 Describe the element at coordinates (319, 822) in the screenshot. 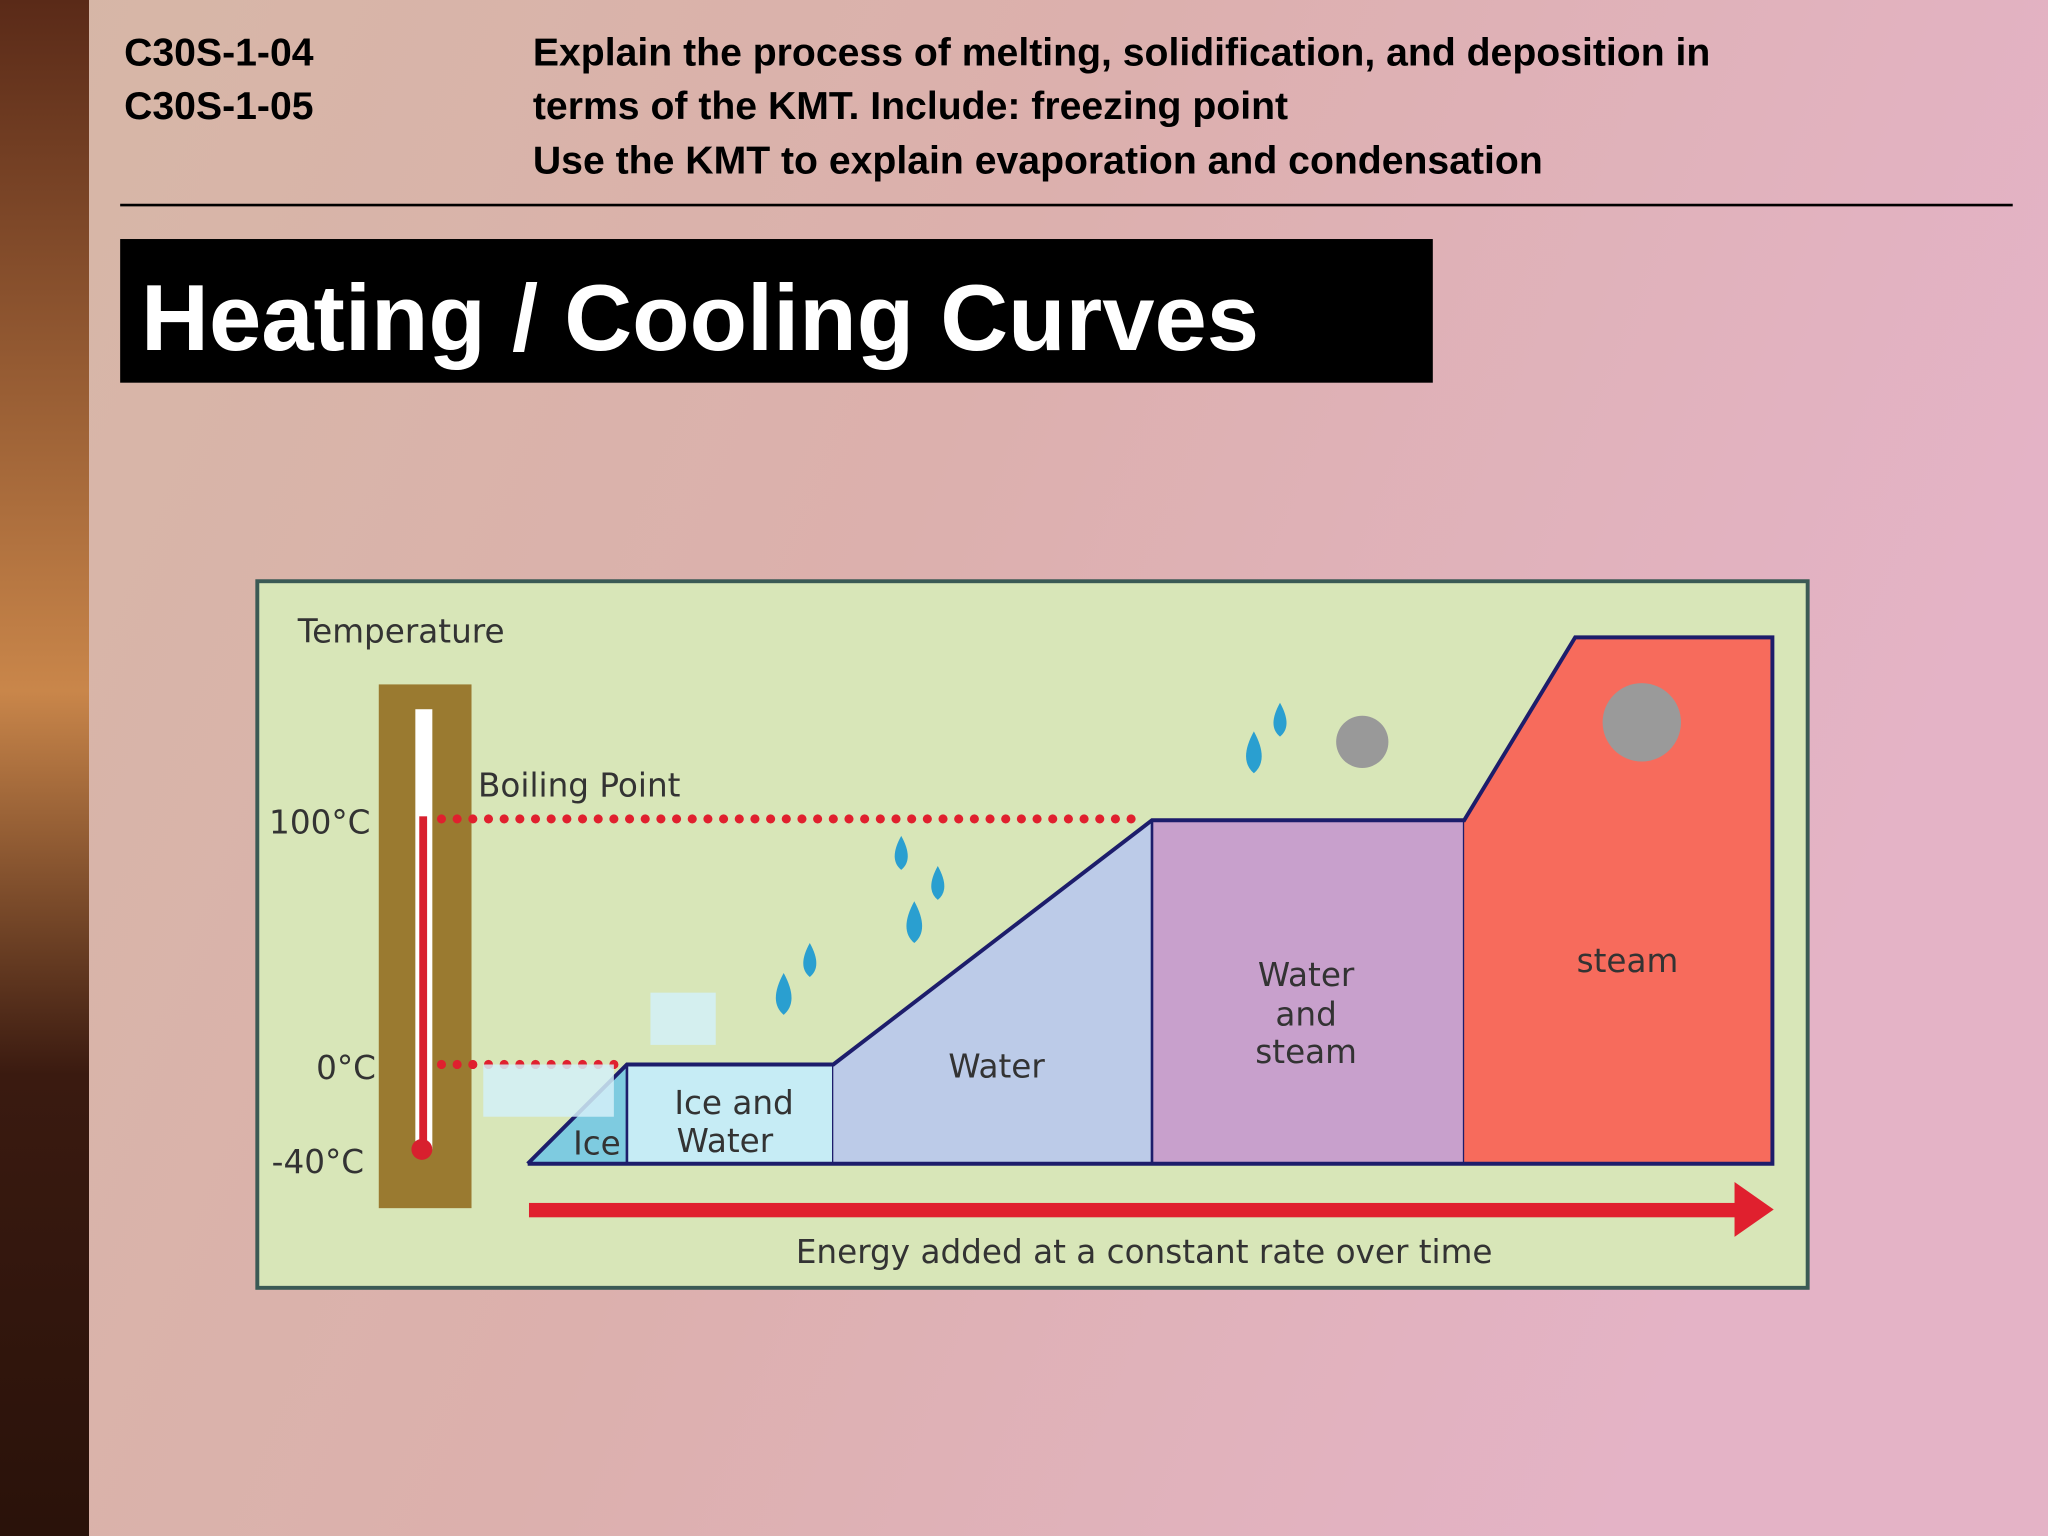

I see `temp-label: 100°C` at that location.